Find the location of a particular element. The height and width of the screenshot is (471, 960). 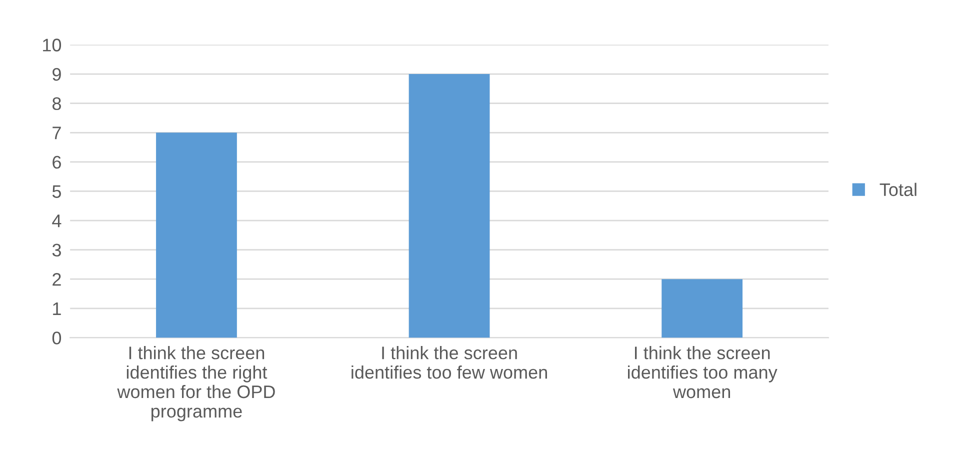

x-tick-label: I think the screen identifies the right women for the OPD programme is located at coordinates (196, 384).